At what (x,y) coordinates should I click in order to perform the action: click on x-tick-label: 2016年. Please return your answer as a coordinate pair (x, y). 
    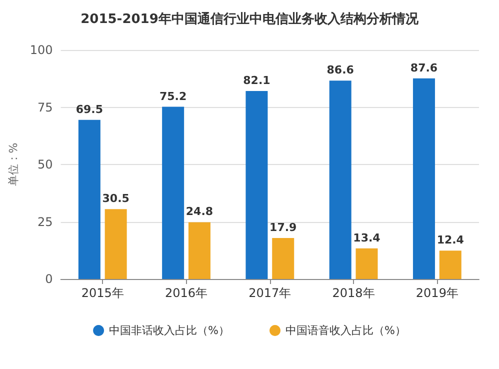
    Looking at the image, I should click on (186, 293).